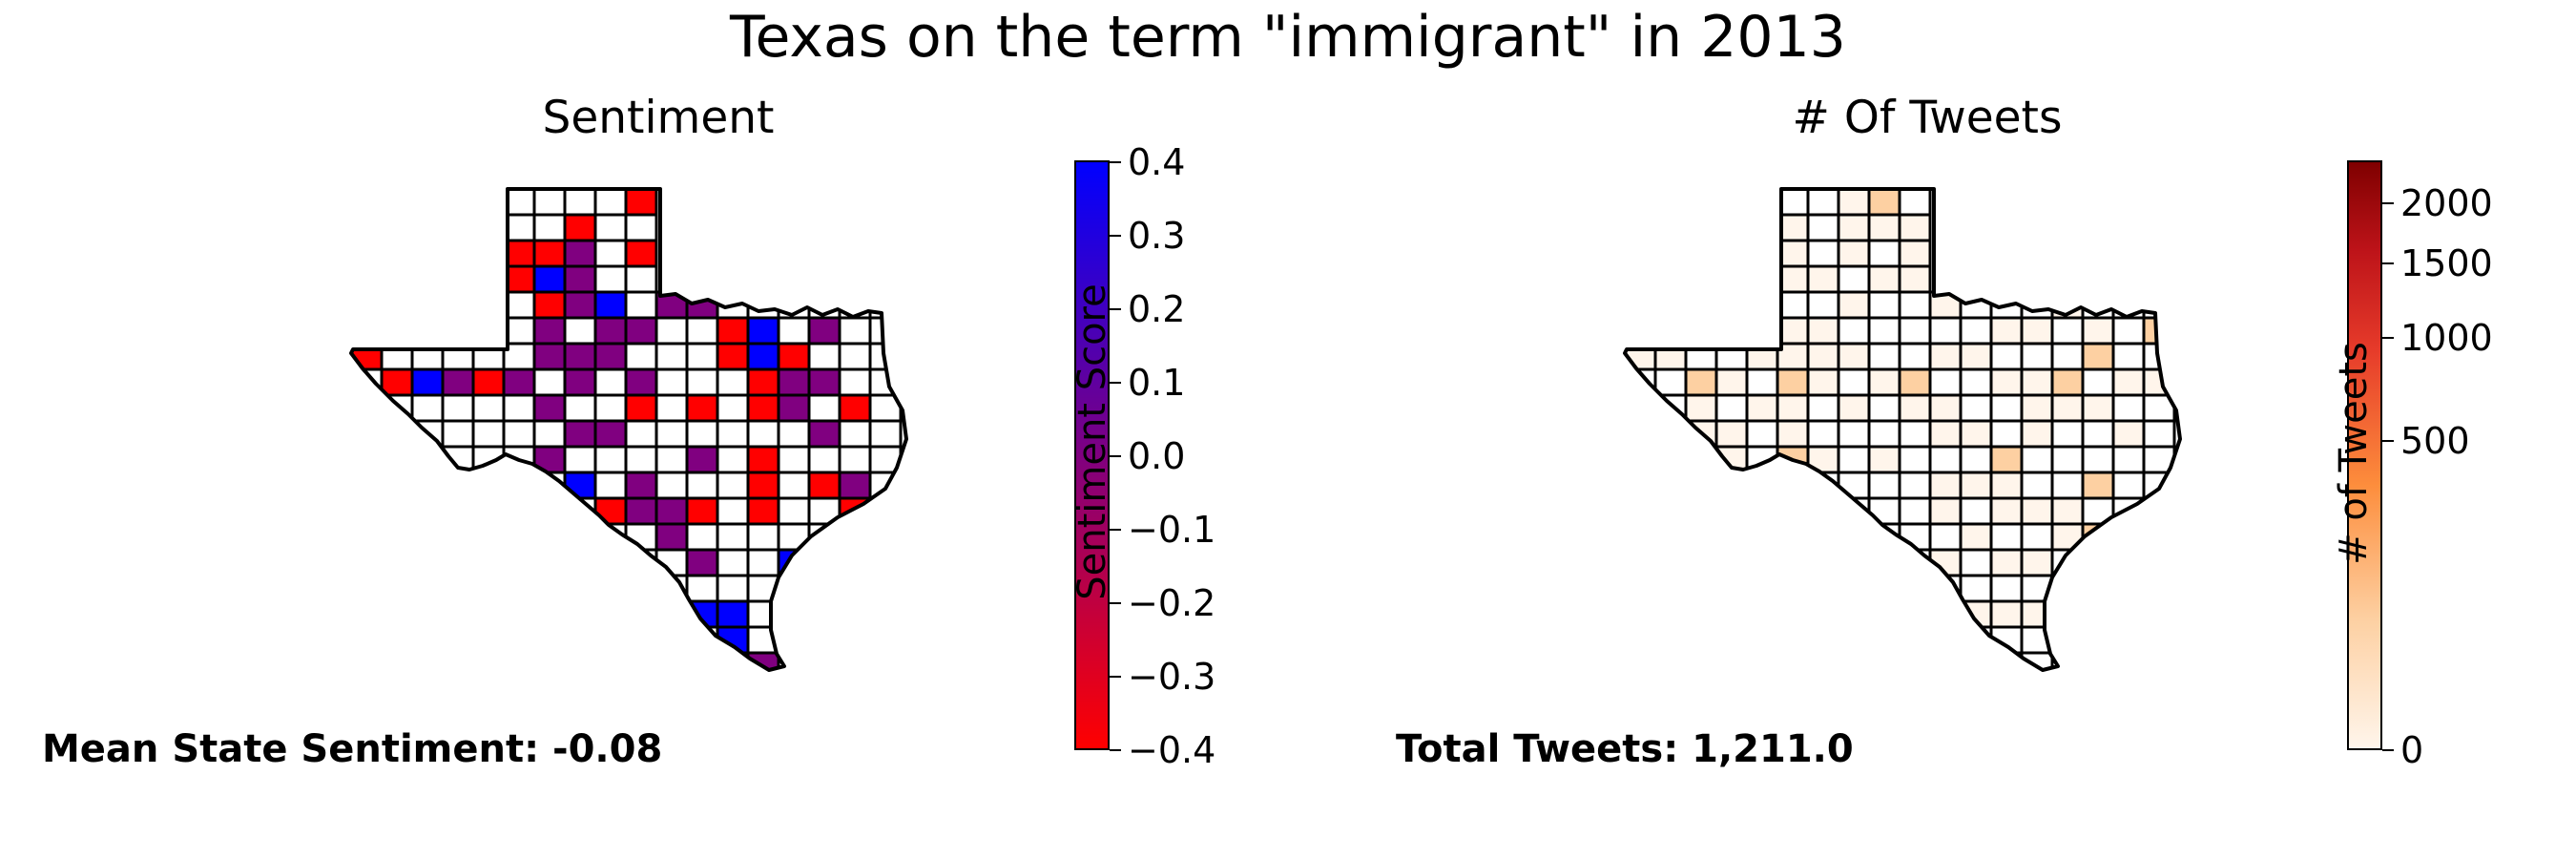 Image resolution: width=2576 pixels, height=859 pixels. Describe the element at coordinates (1927, 118) in the screenshot. I see `tweets-panel-title: # Of Tweets` at that location.